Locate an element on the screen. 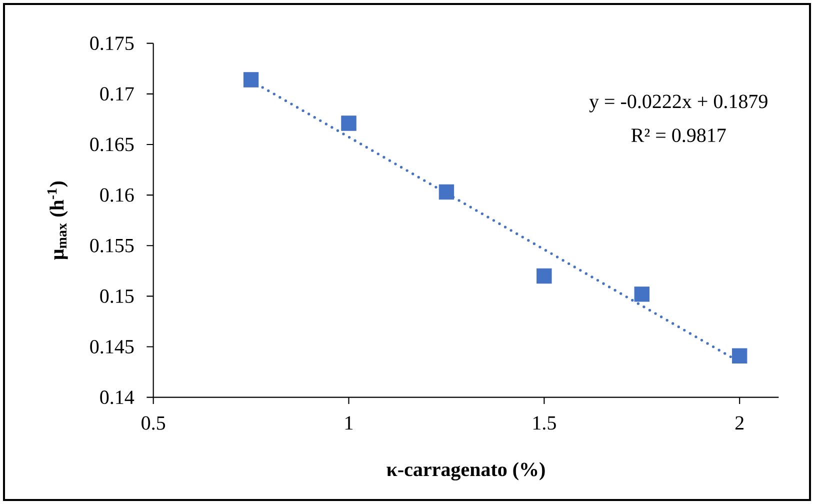  y-tick-label: 0.145 is located at coordinates (112, 347).